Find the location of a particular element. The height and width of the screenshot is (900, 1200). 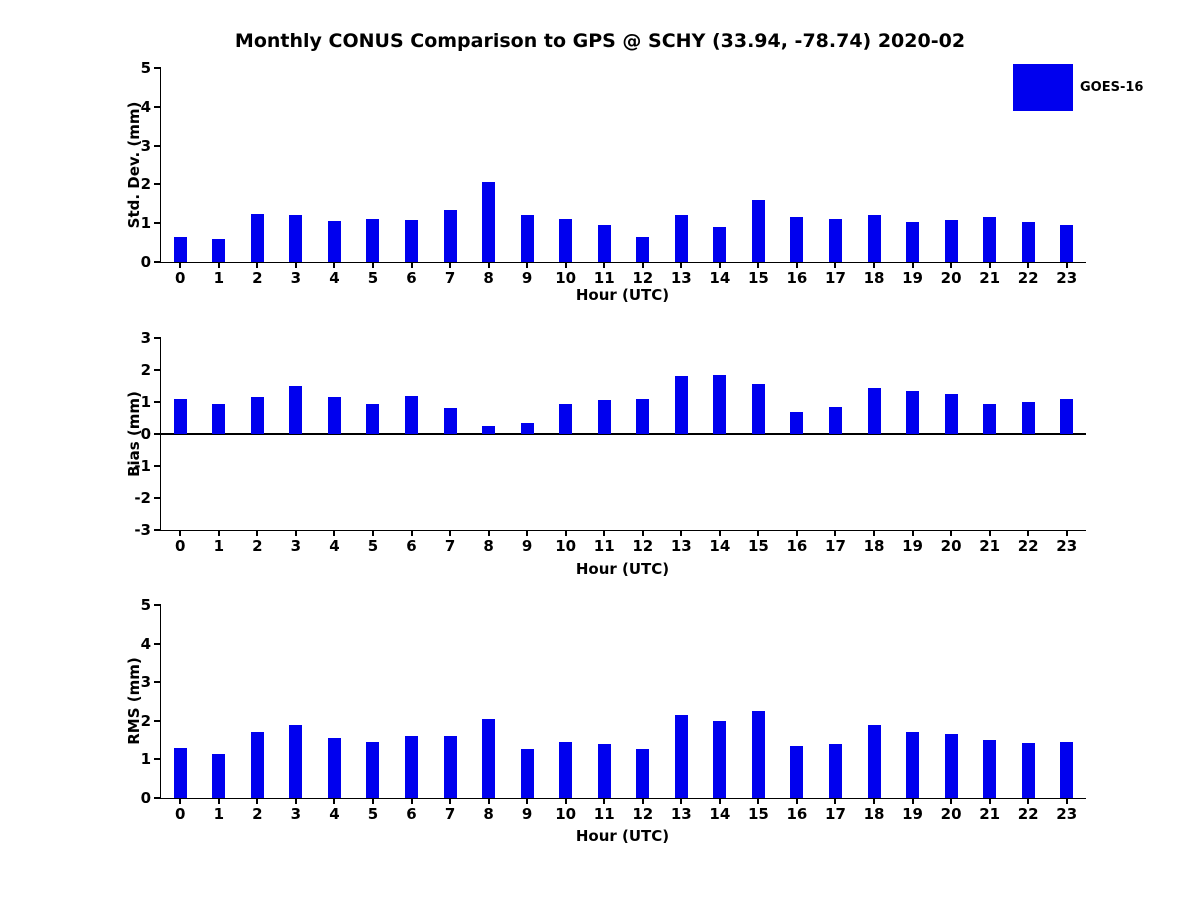

legend-label-goes16: GOES-16 is located at coordinates (1112, 87).